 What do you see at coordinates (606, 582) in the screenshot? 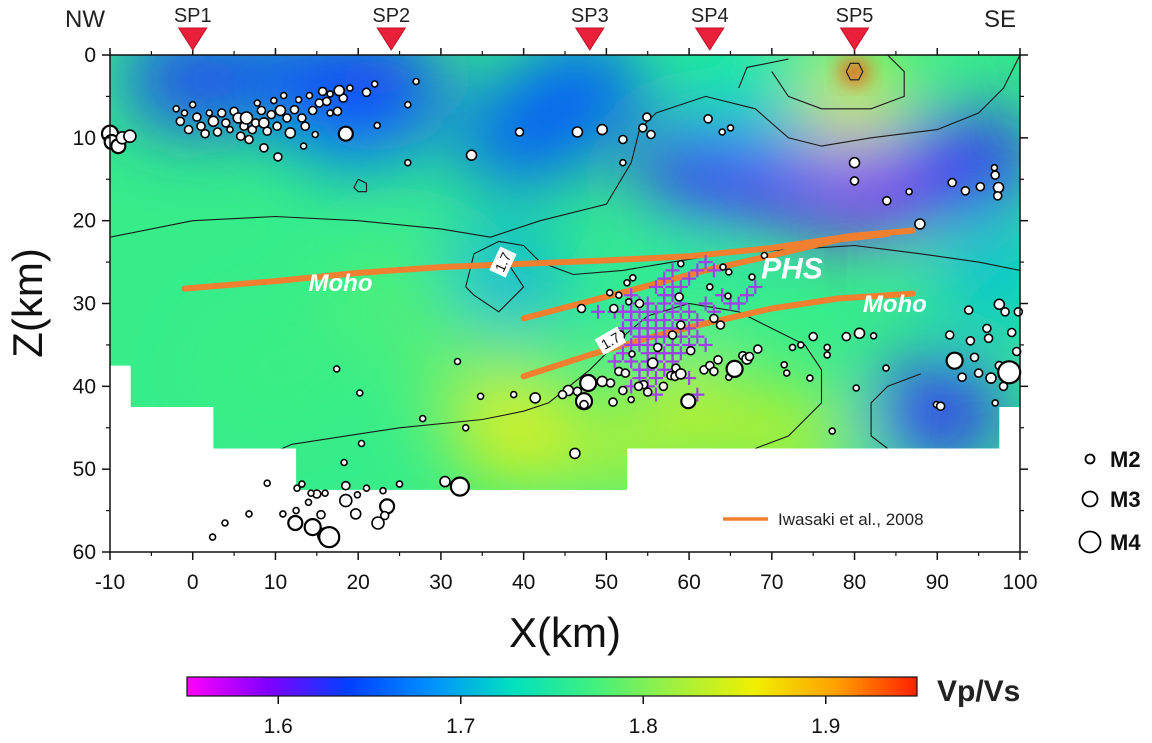
I see `x-tick-label: 50` at bounding box center [606, 582].